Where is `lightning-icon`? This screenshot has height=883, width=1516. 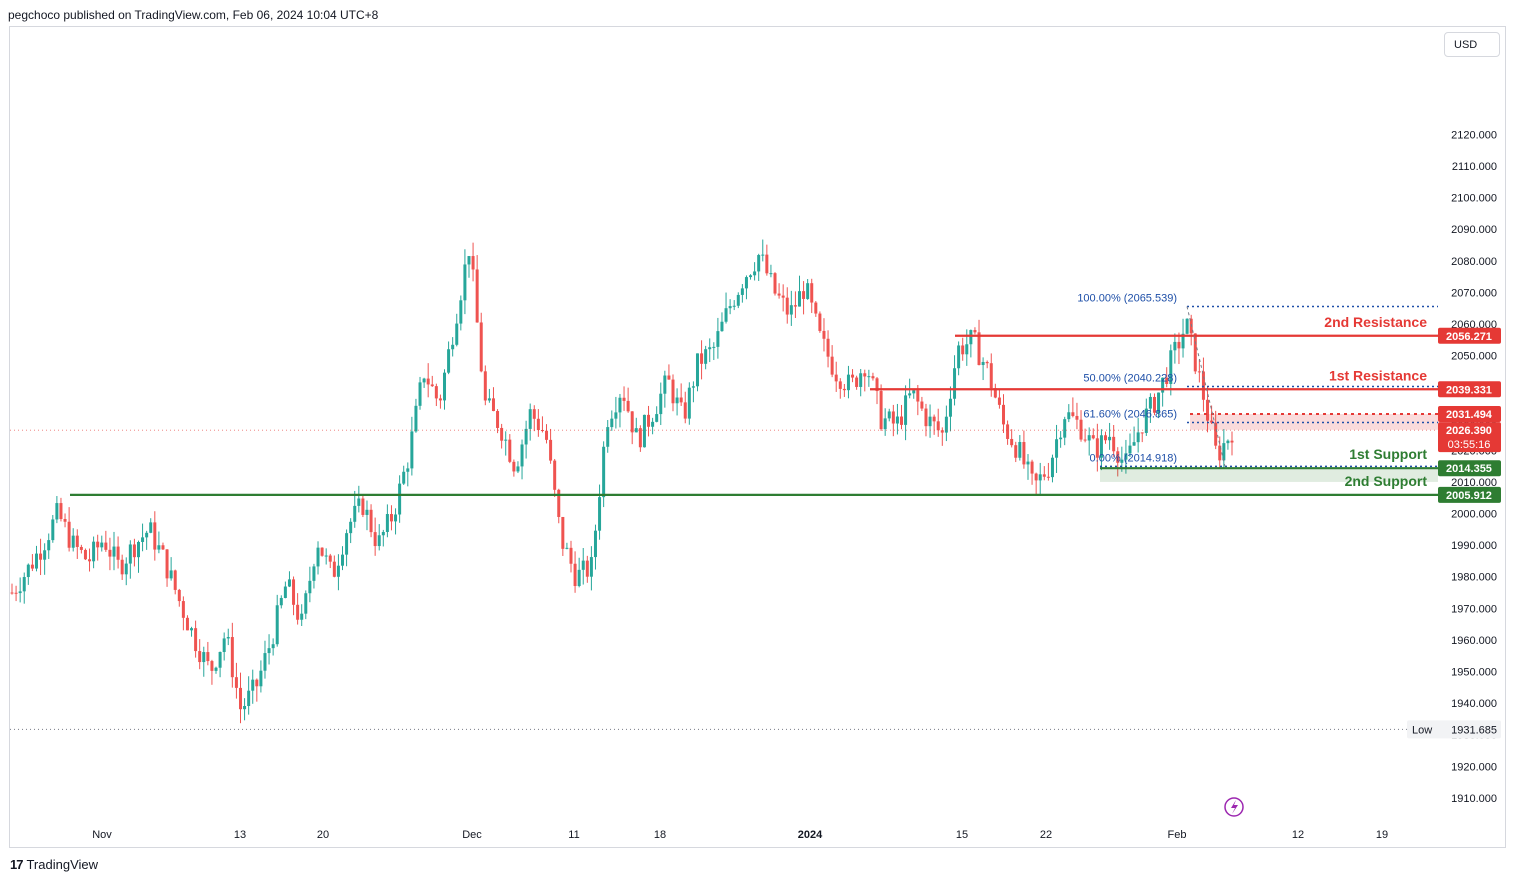 lightning-icon is located at coordinates (1234, 807).